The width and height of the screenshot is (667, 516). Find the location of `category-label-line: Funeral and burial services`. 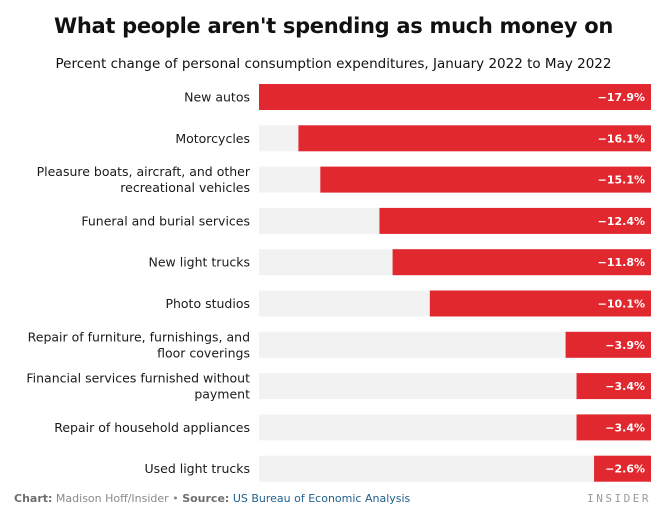

category-label-line: Funeral and burial services is located at coordinates (165, 220).